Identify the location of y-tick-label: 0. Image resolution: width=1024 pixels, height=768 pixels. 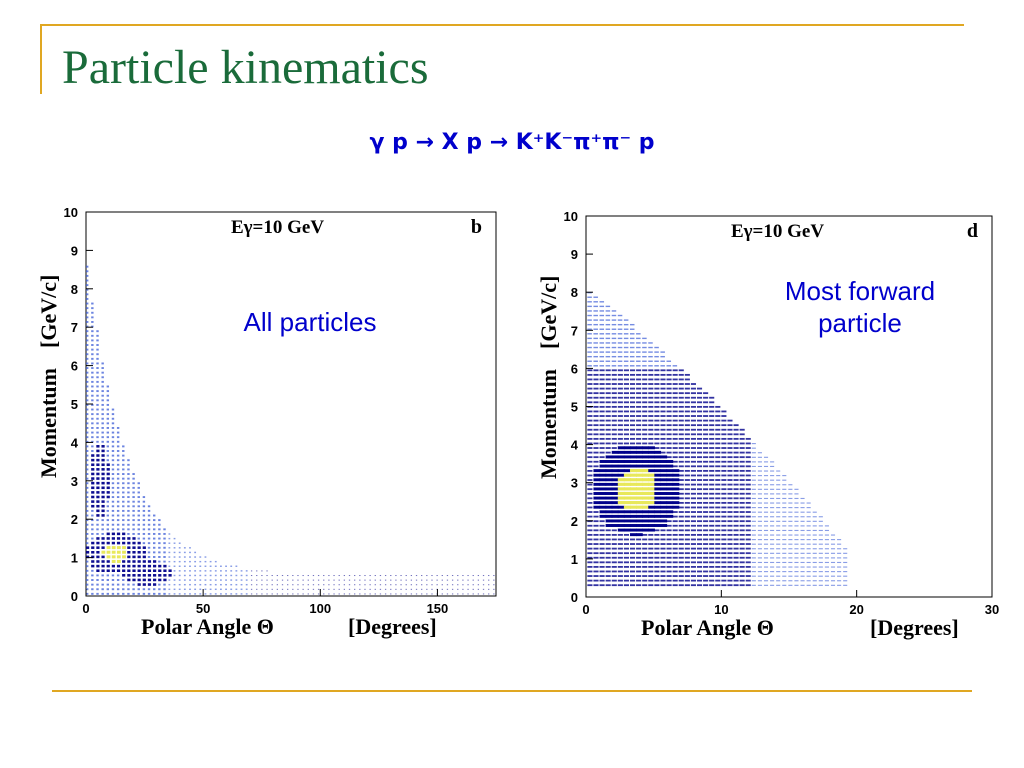
(74, 596).